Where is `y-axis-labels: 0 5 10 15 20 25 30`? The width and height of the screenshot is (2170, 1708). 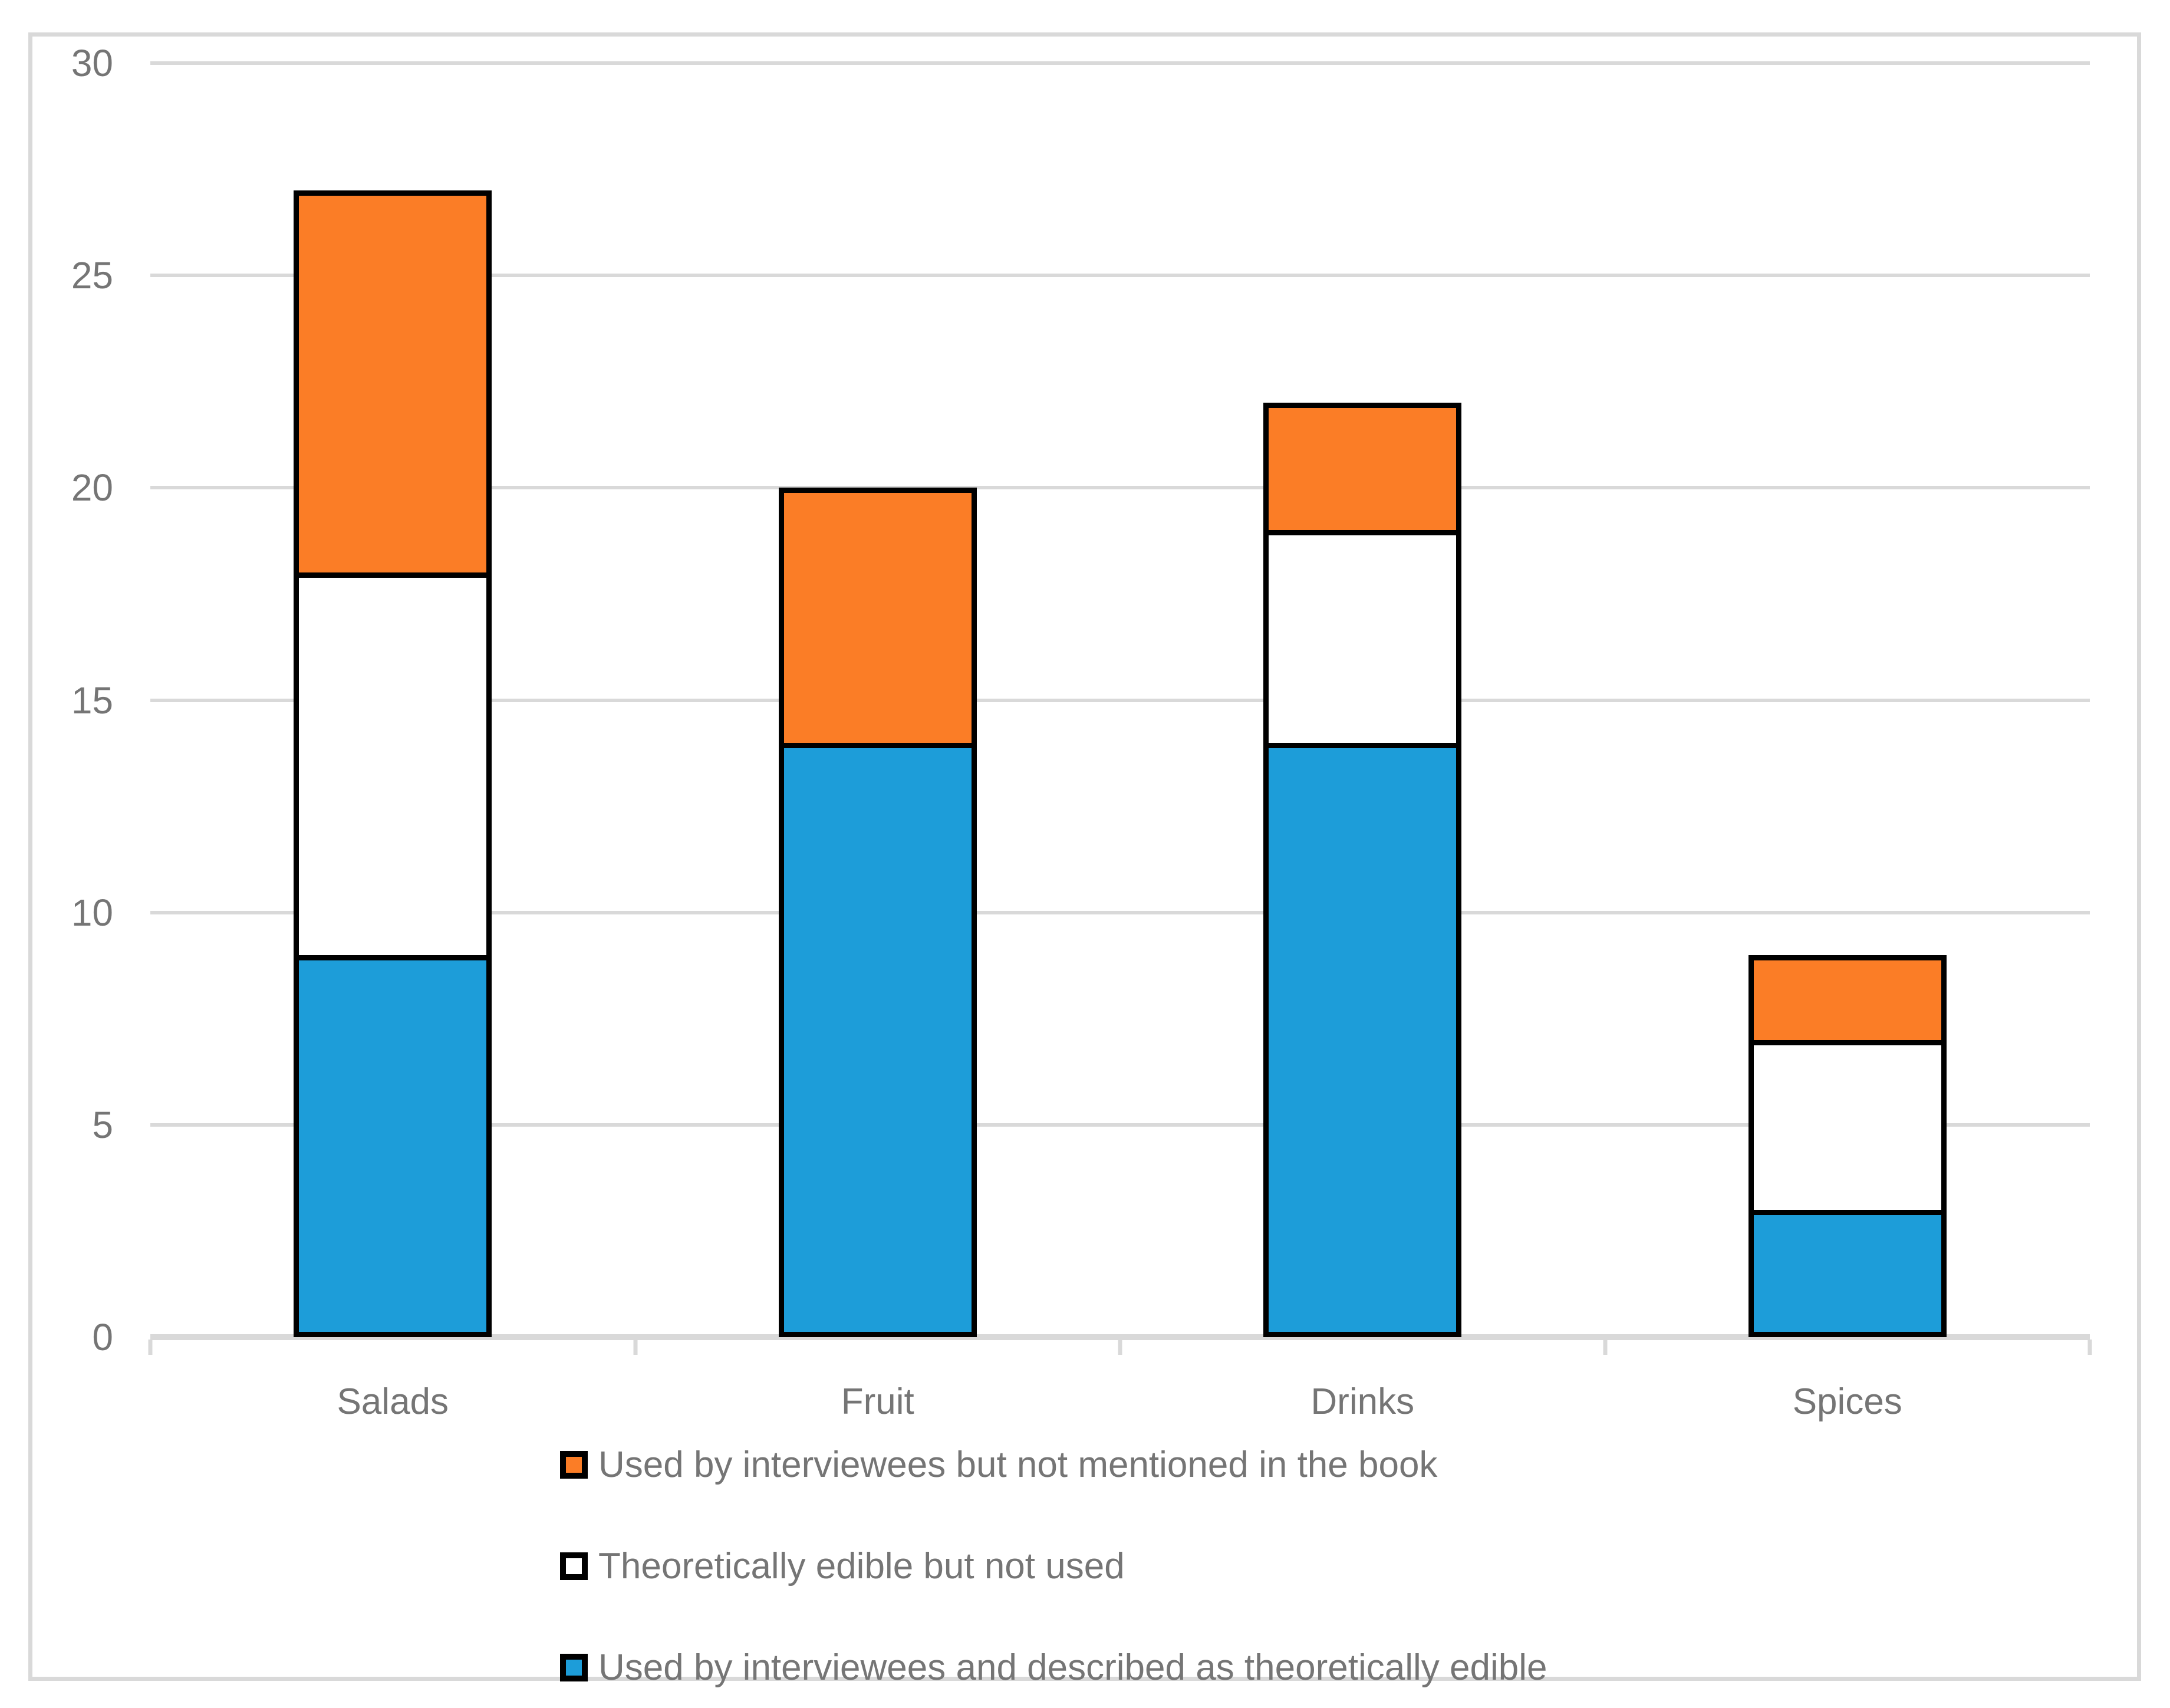
y-axis-labels: 0 5 10 15 20 25 30 is located at coordinates (74, 700).